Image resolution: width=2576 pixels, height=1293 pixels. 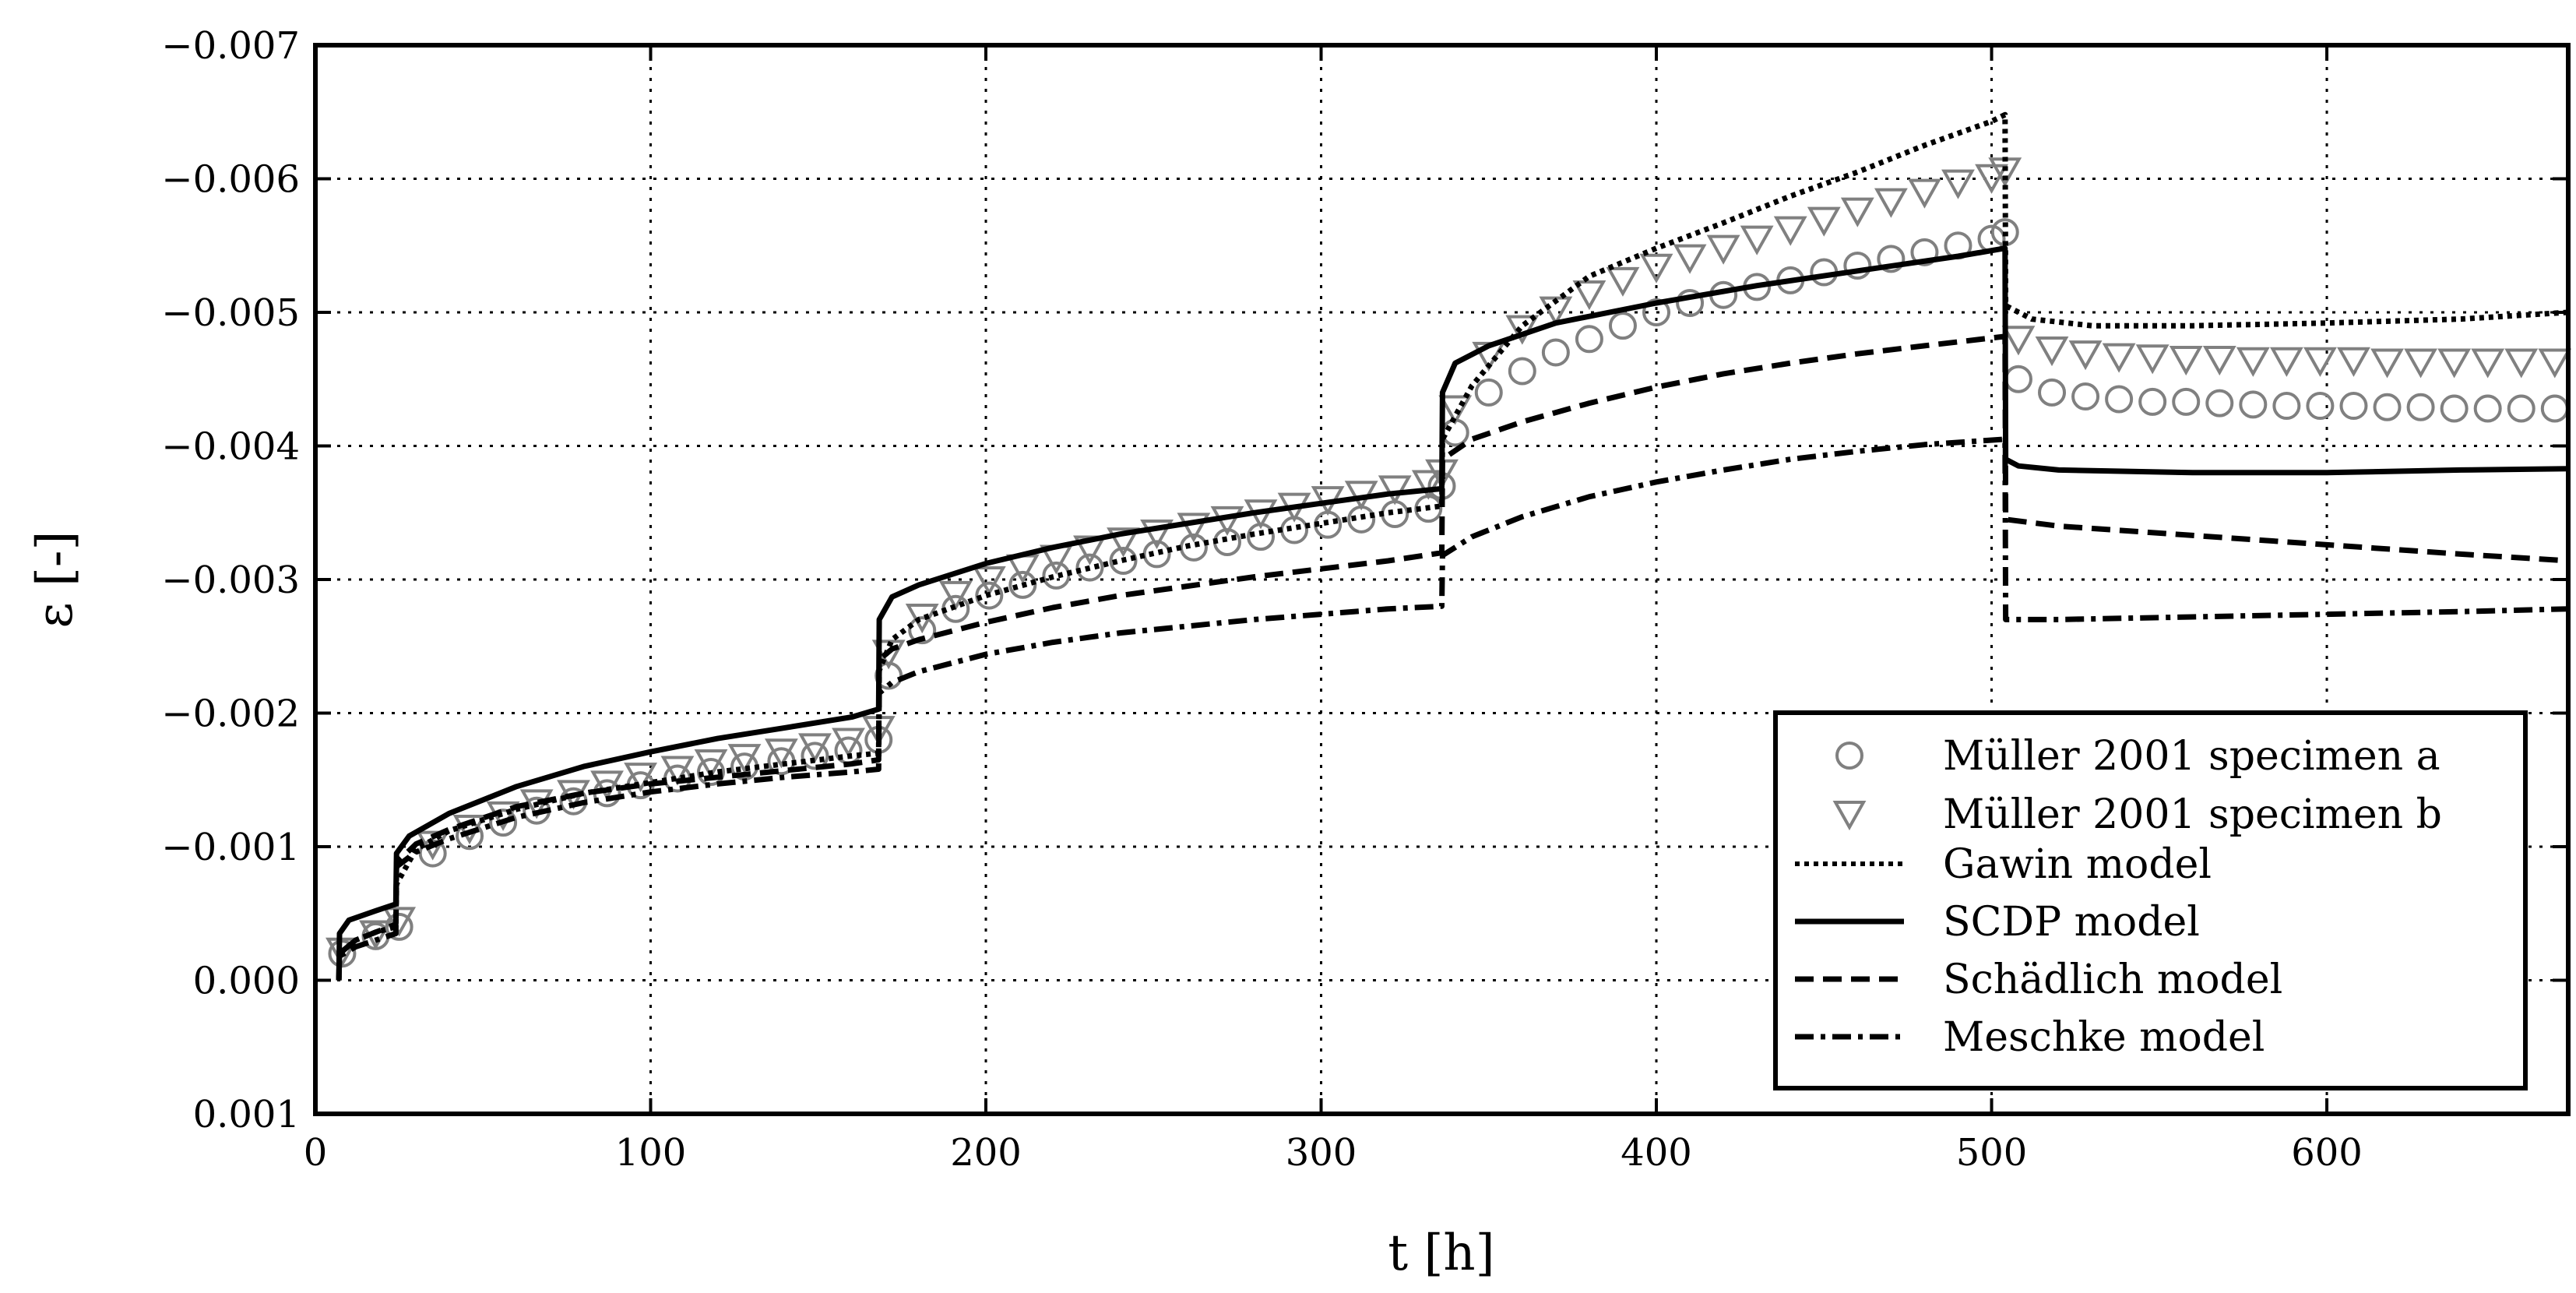 I want to click on y-tick-label: −0.006, so click(x=230, y=180).